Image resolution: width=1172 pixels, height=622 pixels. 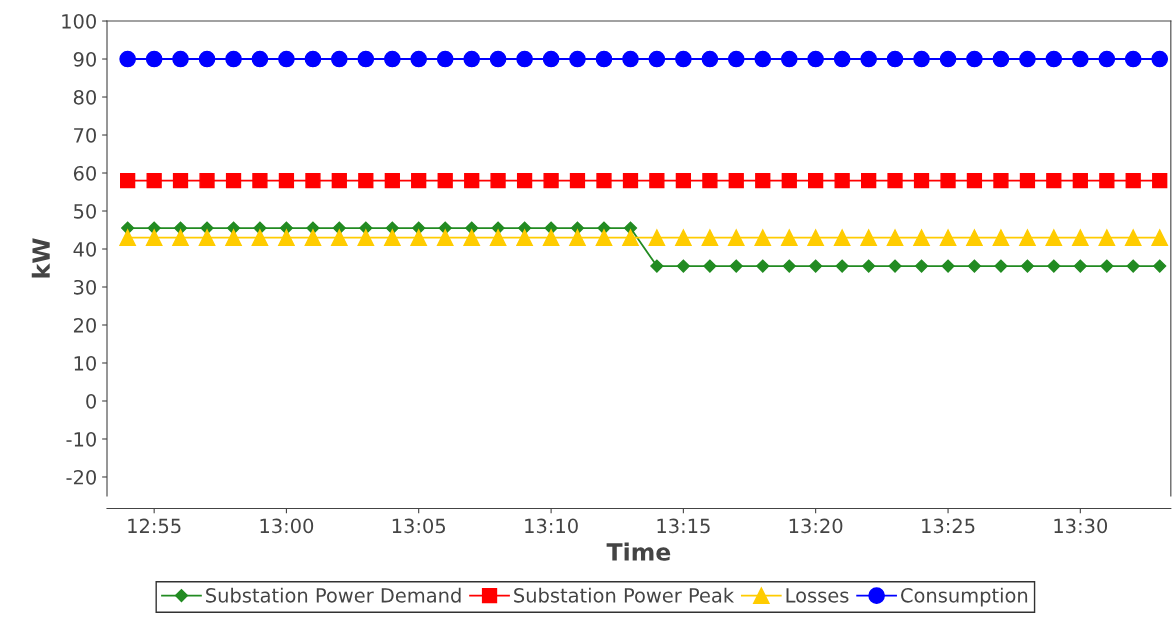 I want to click on y-tick-label: 80, so click(x=84, y=97).